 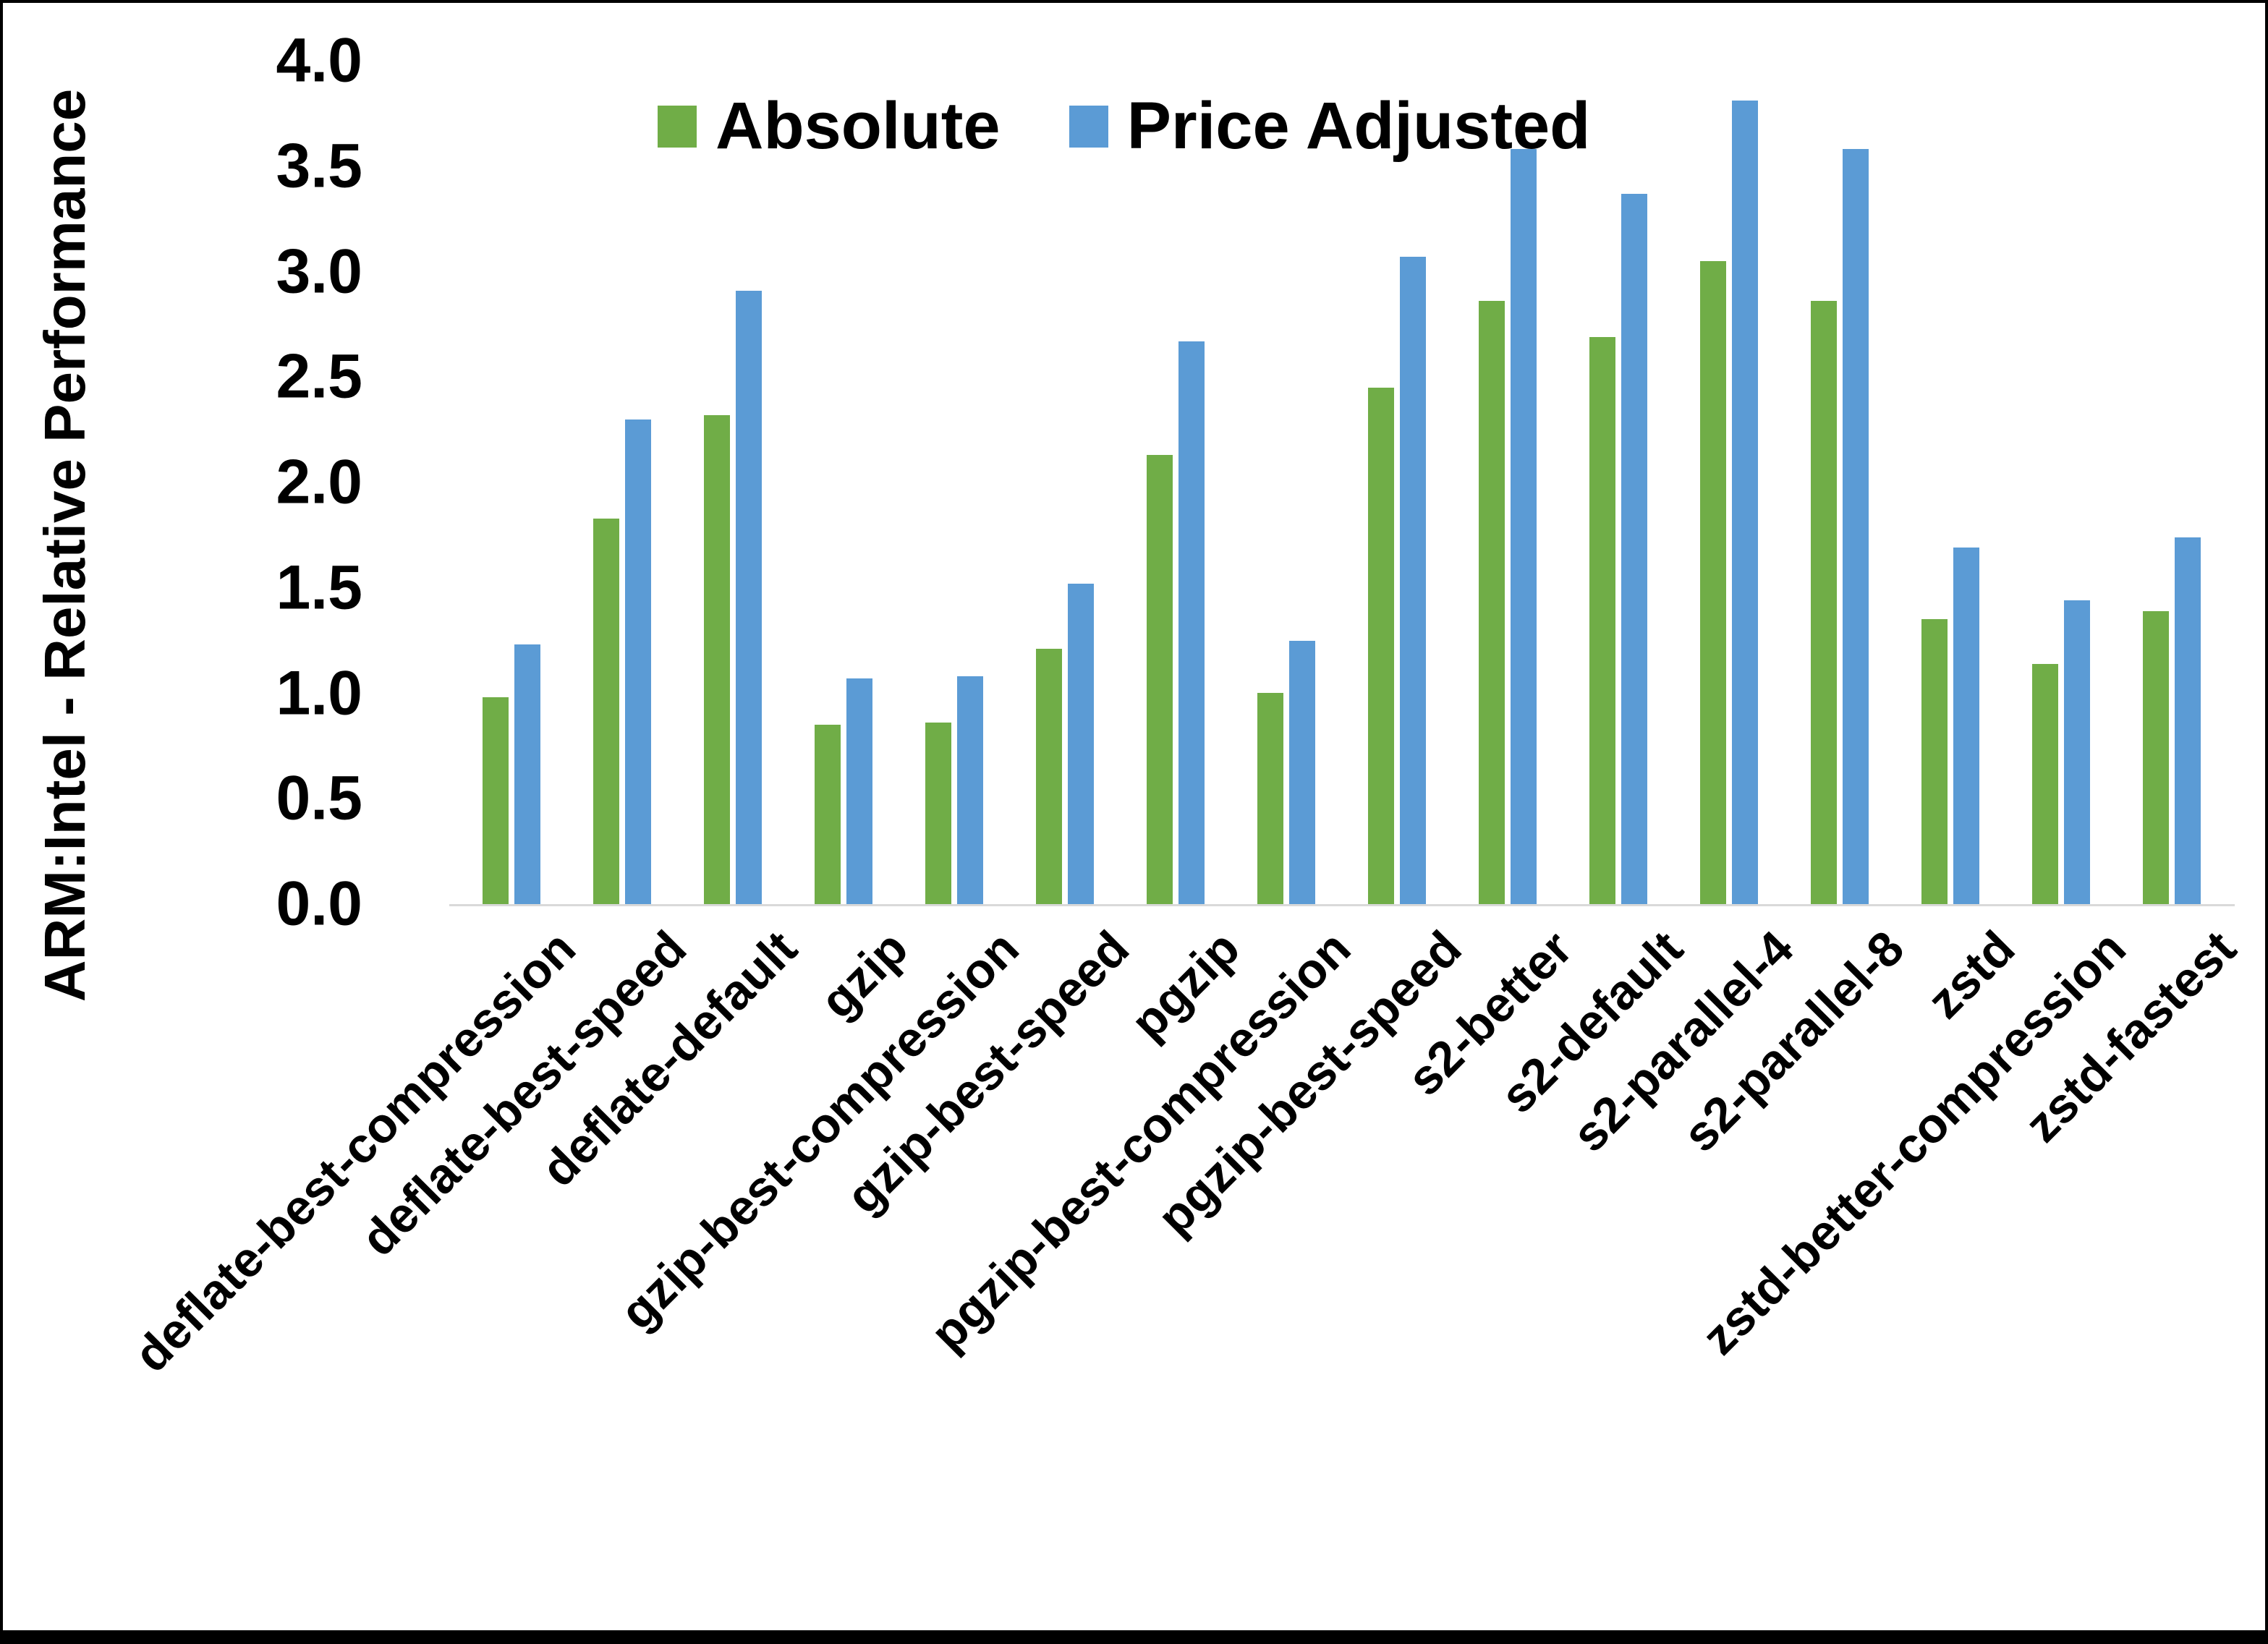 I want to click on legend-swatch-price-adjusted, so click(x=1088, y=126).